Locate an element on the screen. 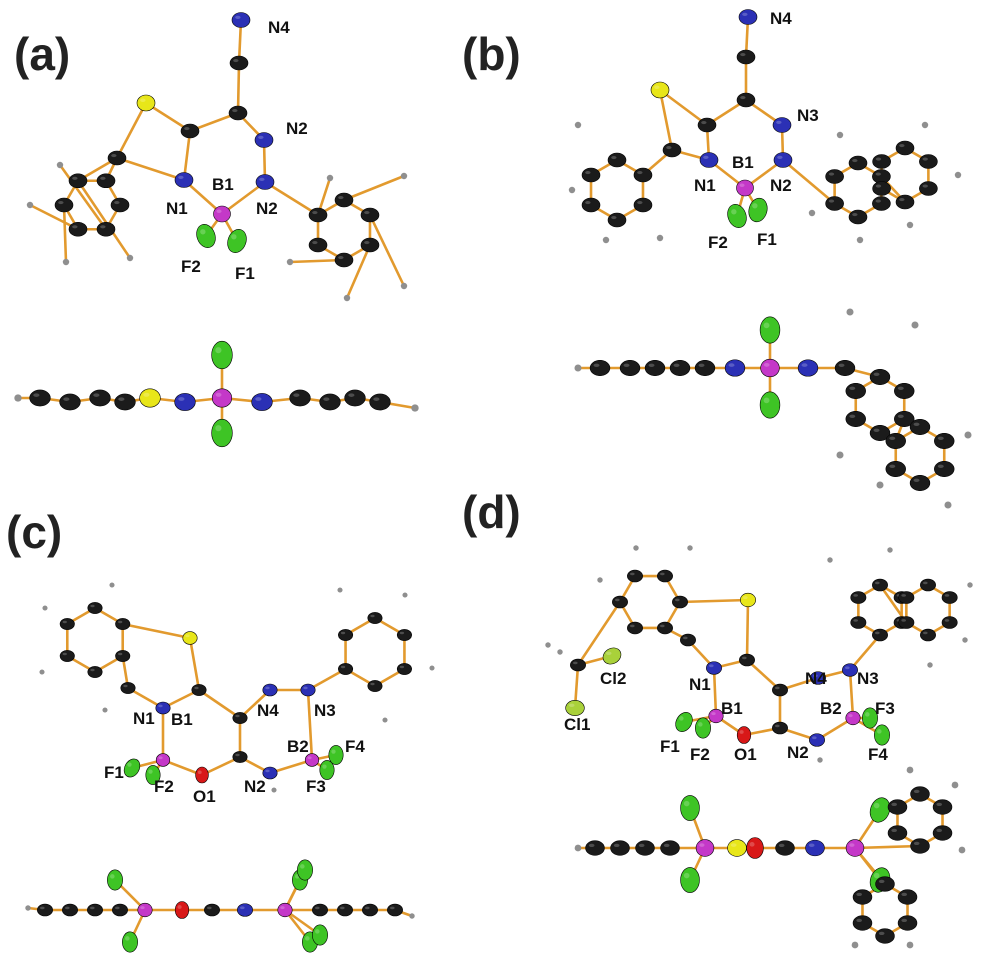 Image resolution: width=981 pixels, height=961 pixels. panel-c-label-f3: F3 is located at coordinates (316, 786).